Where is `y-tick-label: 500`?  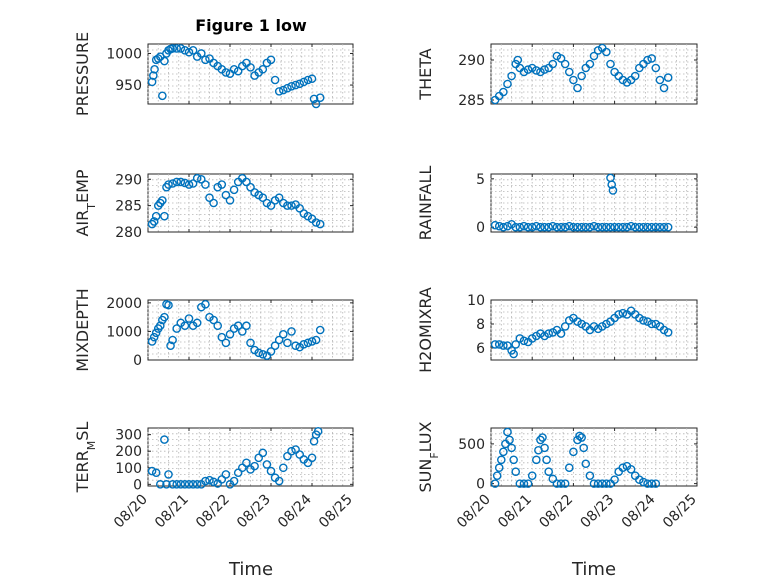 y-tick-label: 500 is located at coordinates (471, 445).